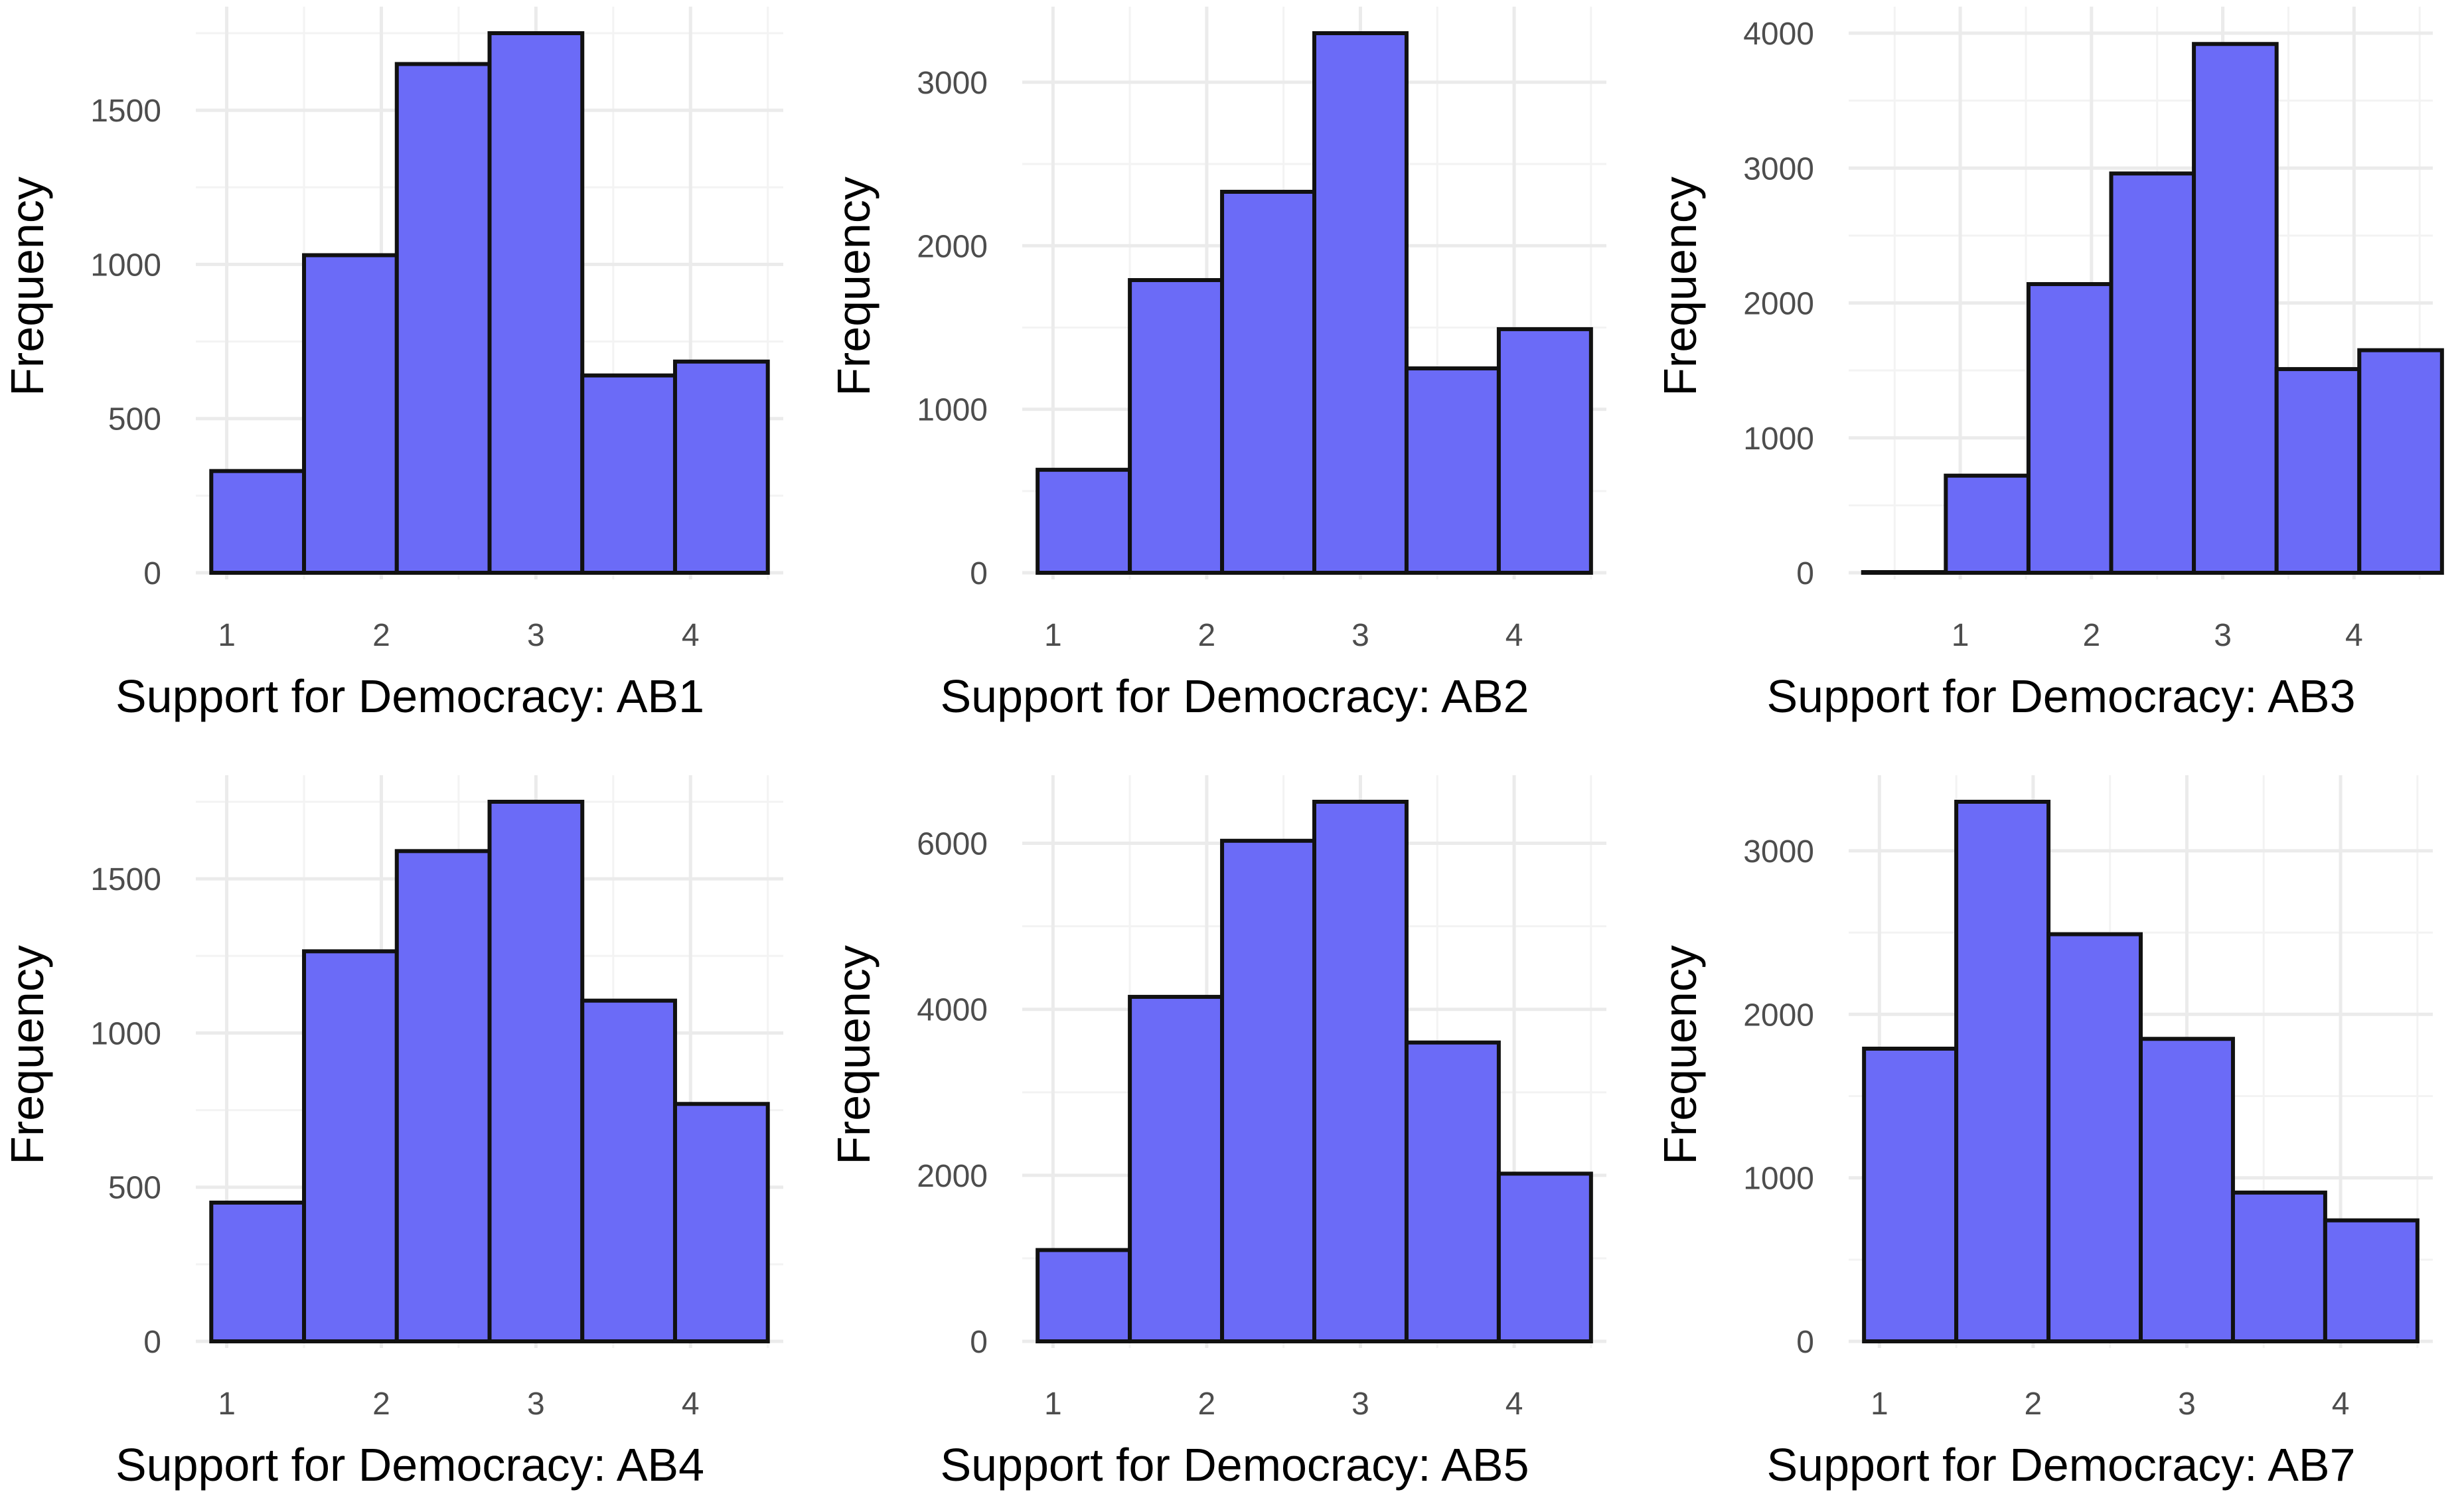 Image resolution: width=2464 pixels, height=1496 pixels. What do you see at coordinates (410, 696) in the screenshot?
I see `x-axis-title: Support for Democracy: AB1` at bounding box center [410, 696].